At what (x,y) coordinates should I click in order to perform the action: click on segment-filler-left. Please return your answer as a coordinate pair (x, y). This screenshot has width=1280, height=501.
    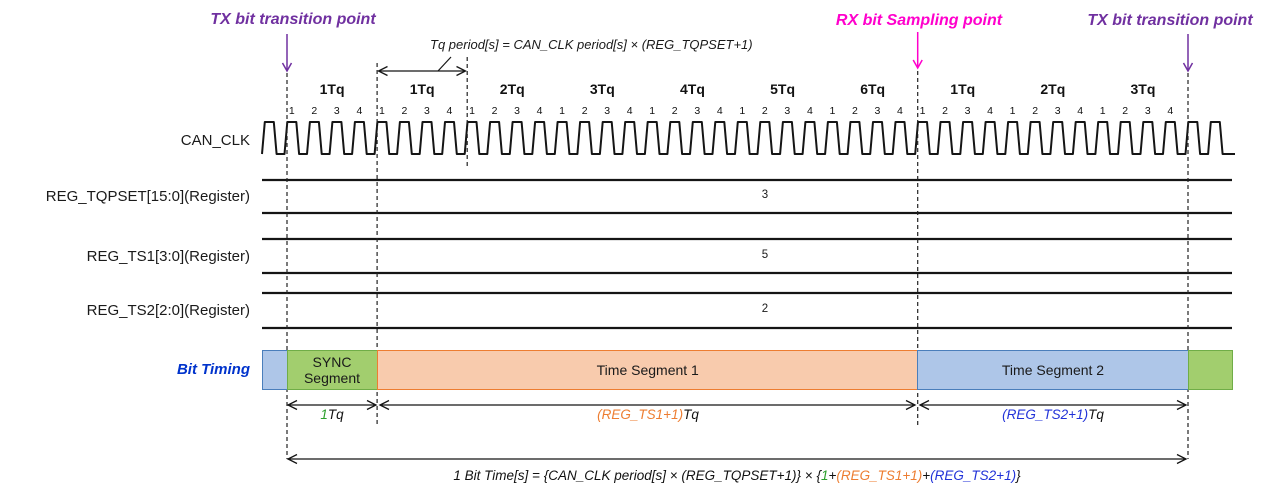
    Looking at the image, I should click on (275, 370).